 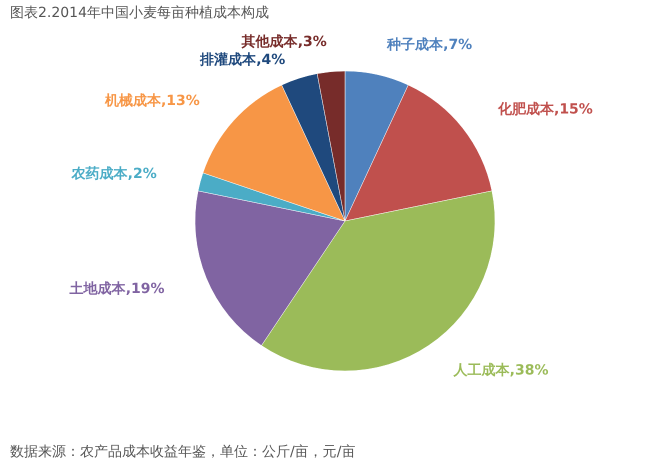 What do you see at coordinates (116, 289) in the screenshot?
I see `slice-label: 土地成本,19%` at bounding box center [116, 289].